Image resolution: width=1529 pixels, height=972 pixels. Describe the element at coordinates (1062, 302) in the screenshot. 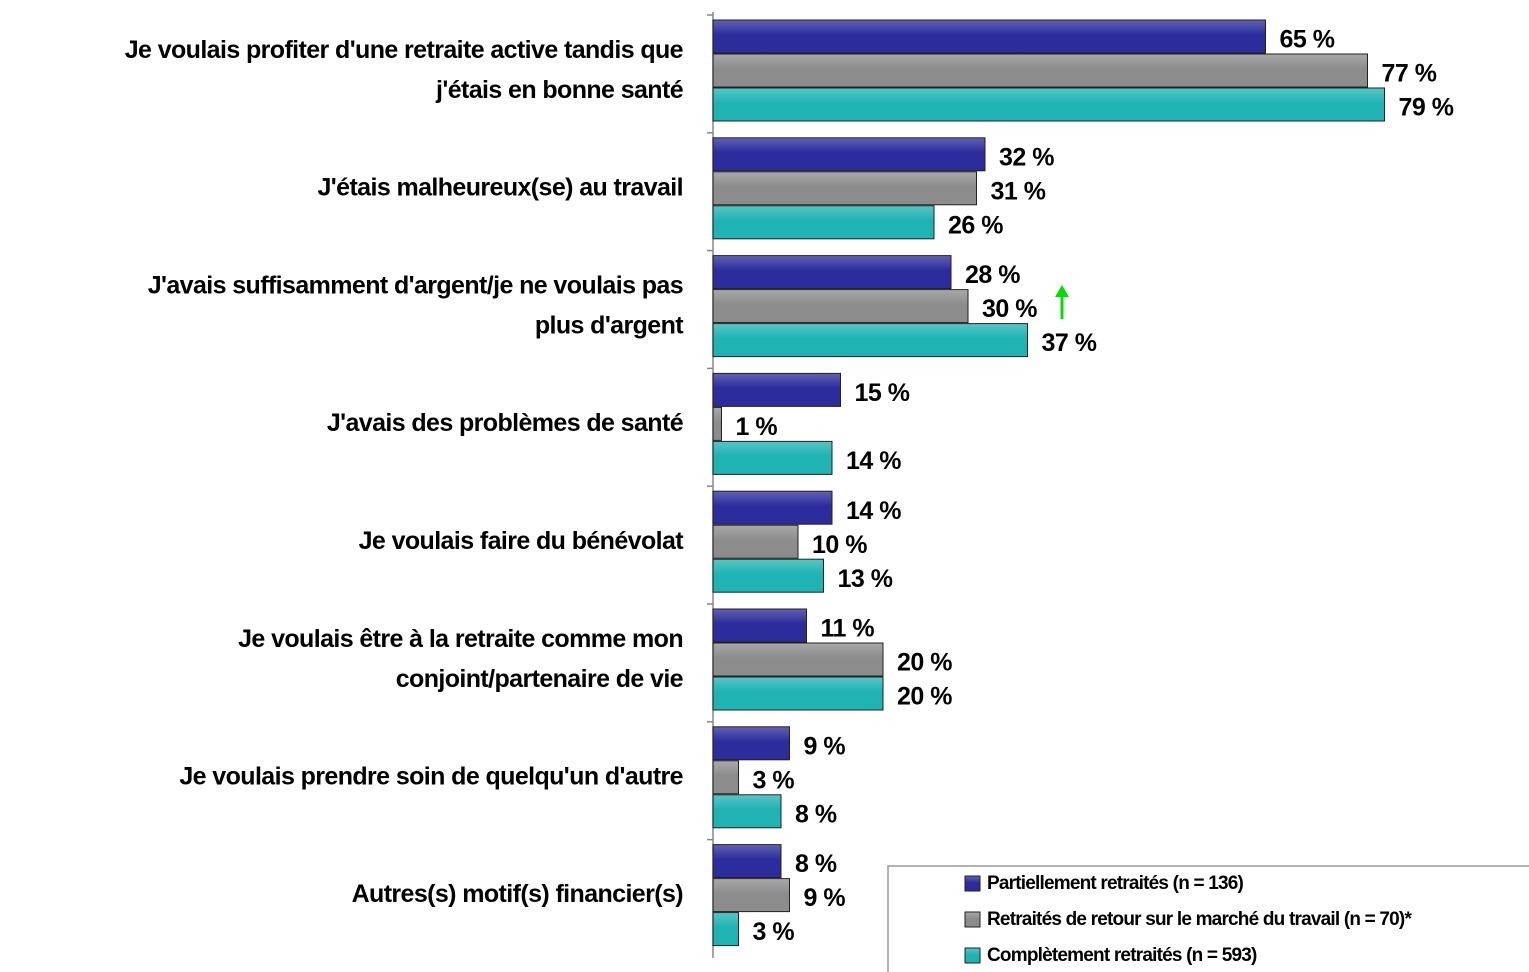

I see `annotation-arrow` at that location.